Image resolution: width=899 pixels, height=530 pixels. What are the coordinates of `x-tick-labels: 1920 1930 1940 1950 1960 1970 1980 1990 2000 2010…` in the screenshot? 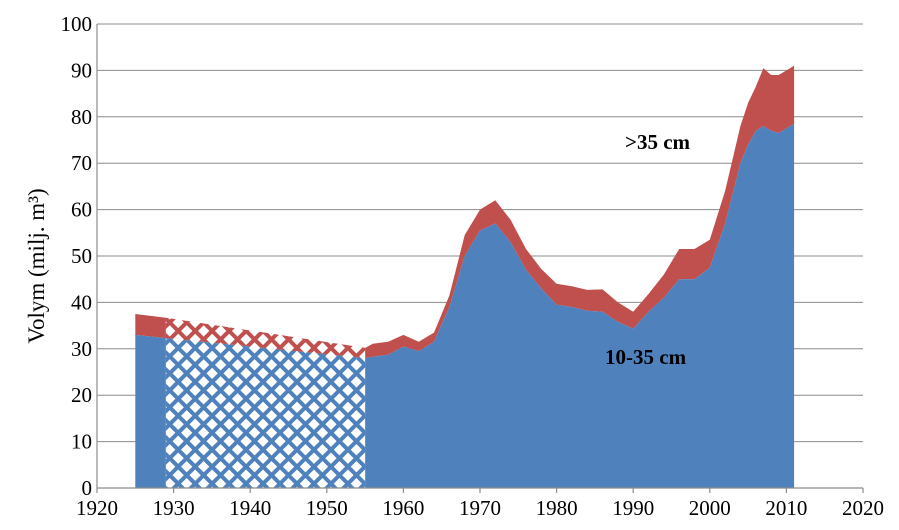 It's located at (480, 504).